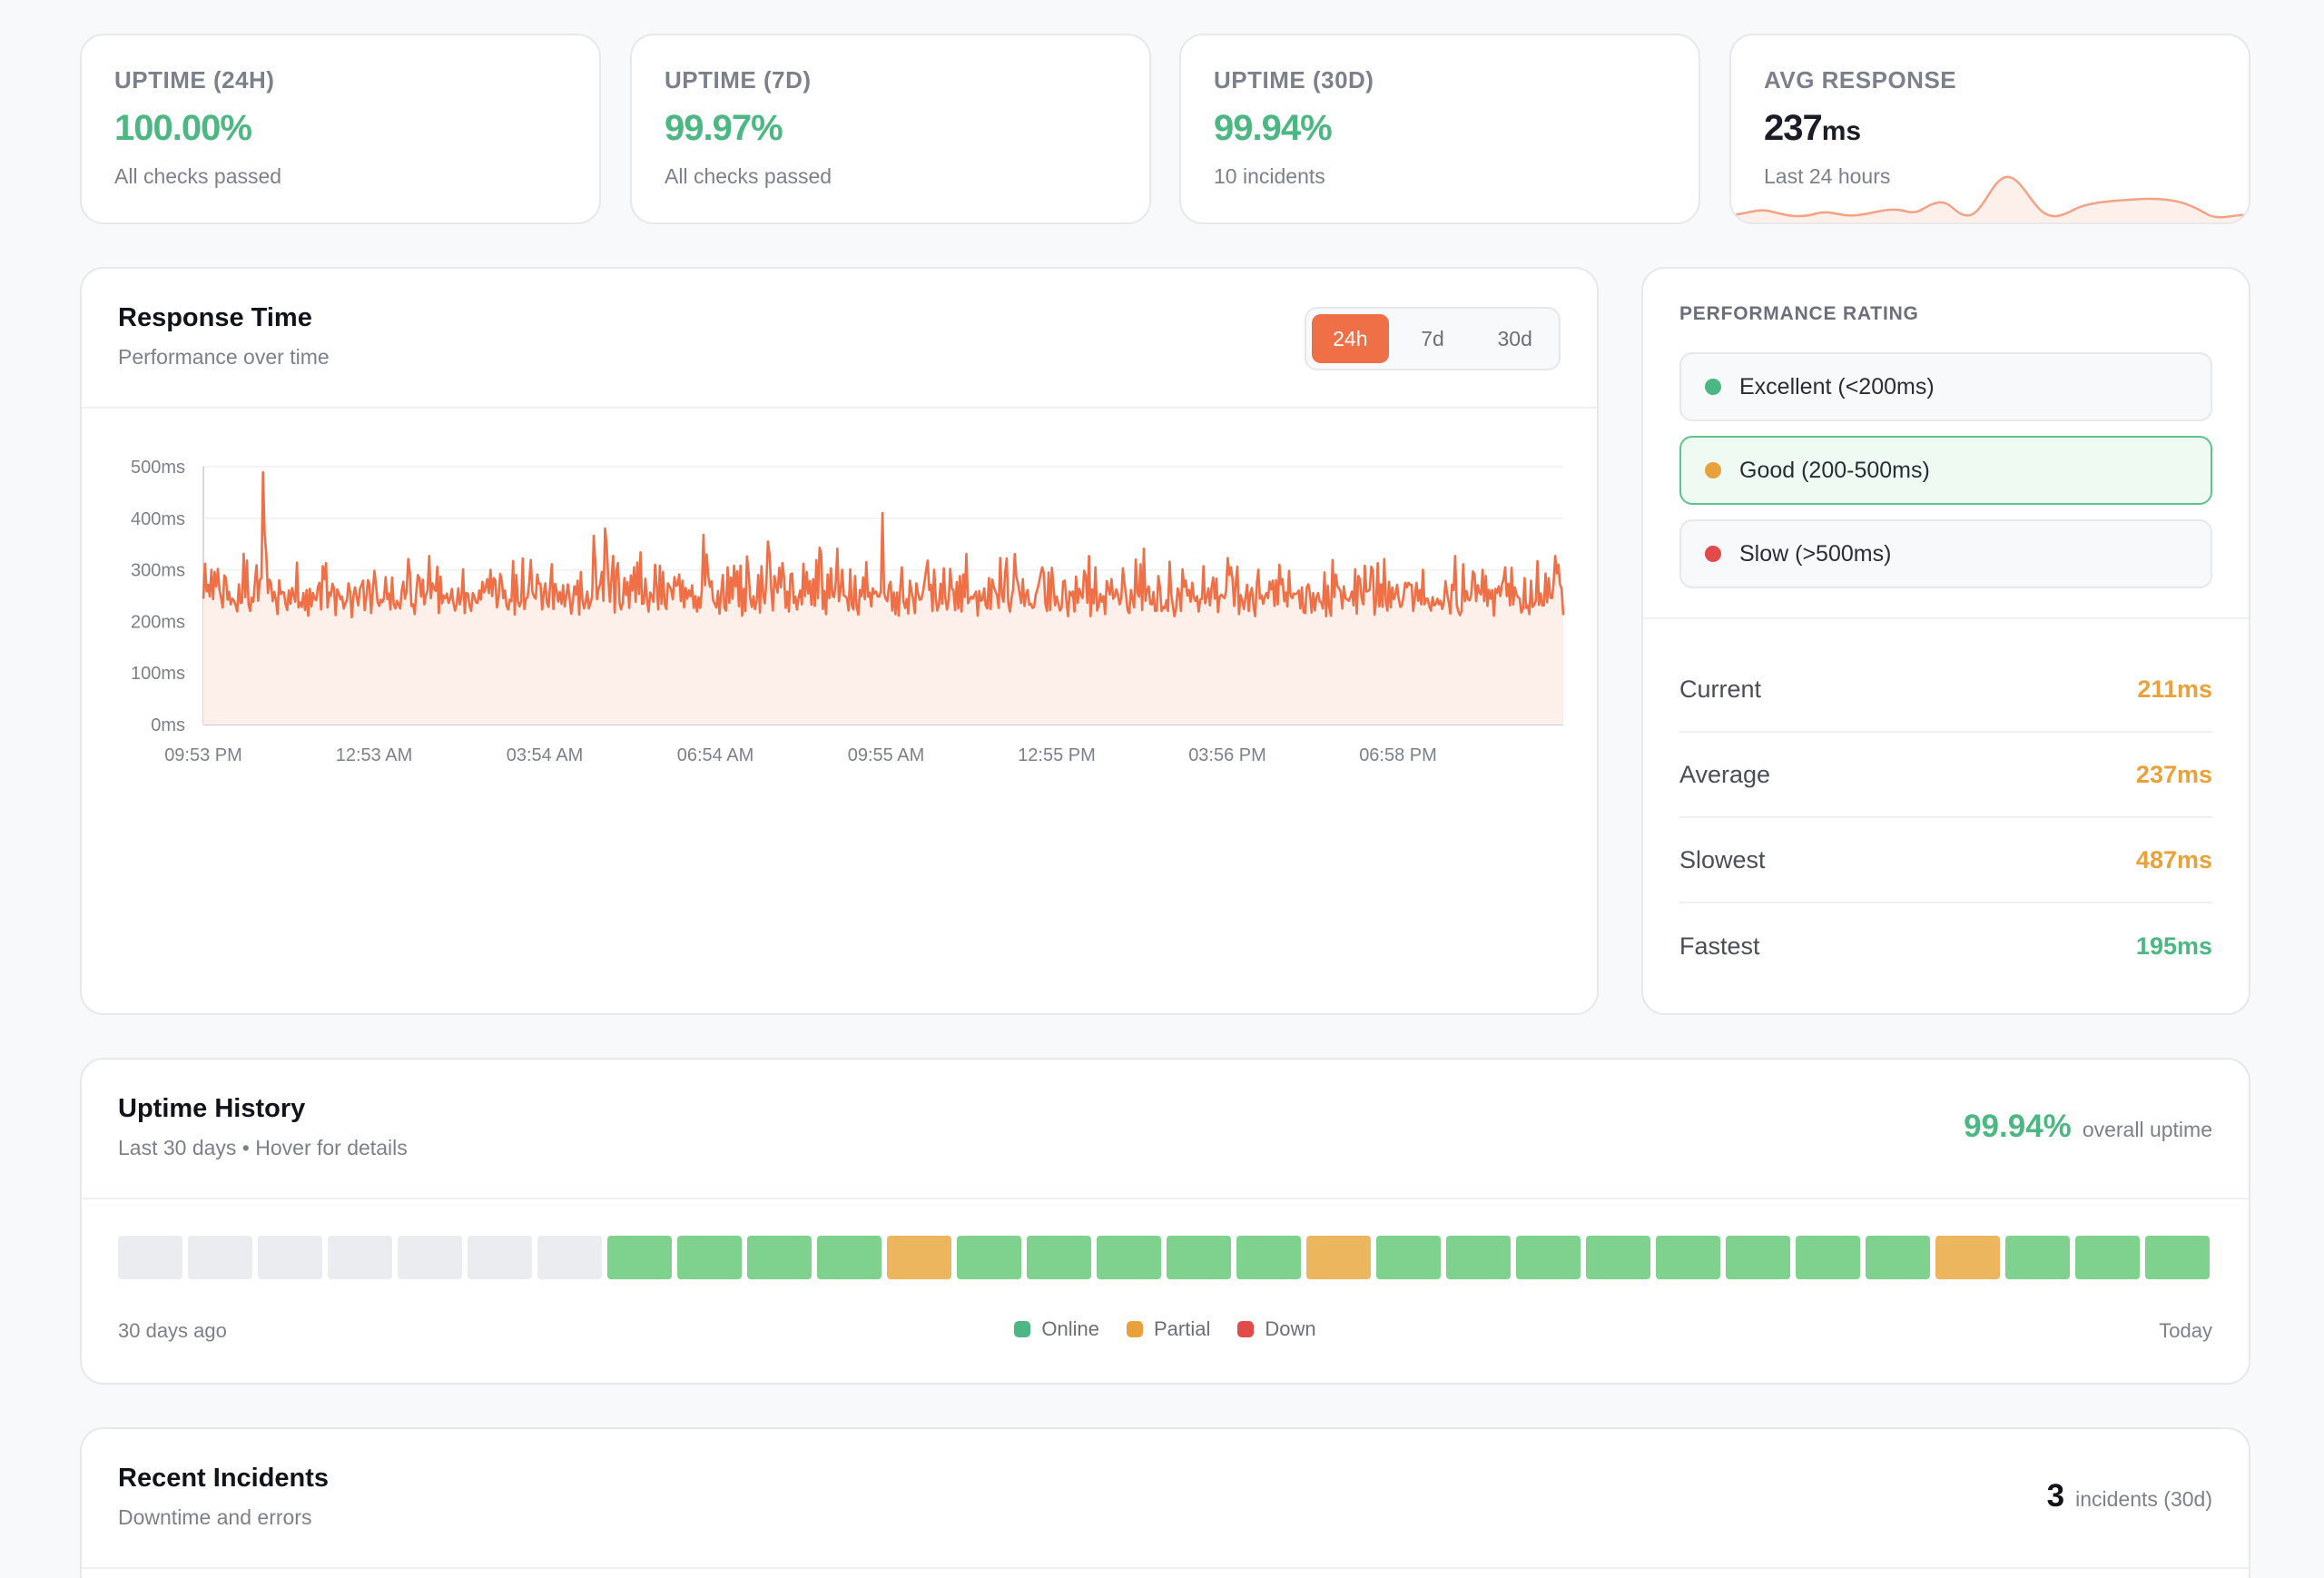  Describe the element at coordinates (1276, 1329) in the screenshot. I see `legend-down: Down` at that location.